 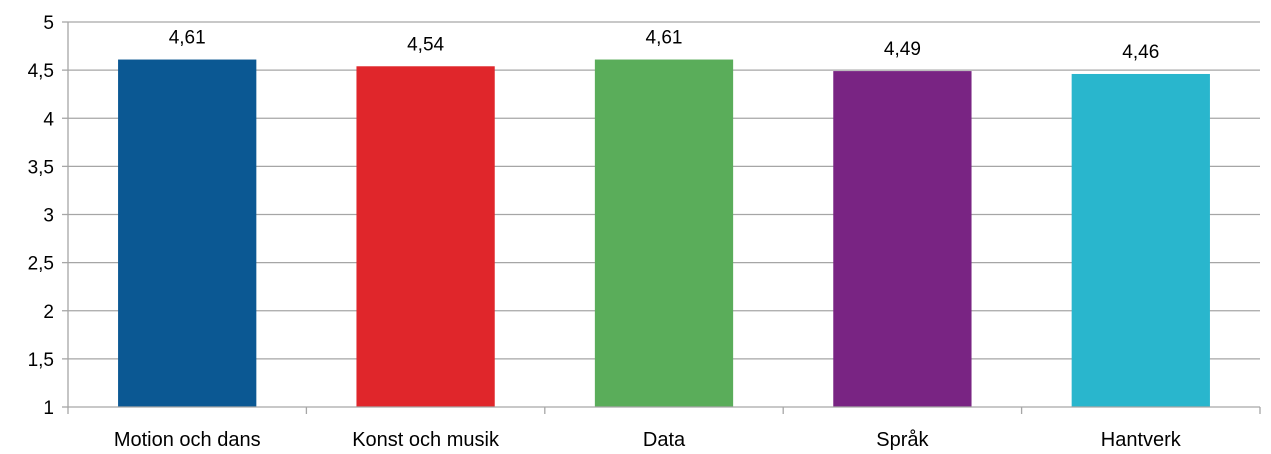 What do you see at coordinates (41, 71) in the screenshot?
I see `y-tick-label: 4,5` at bounding box center [41, 71].